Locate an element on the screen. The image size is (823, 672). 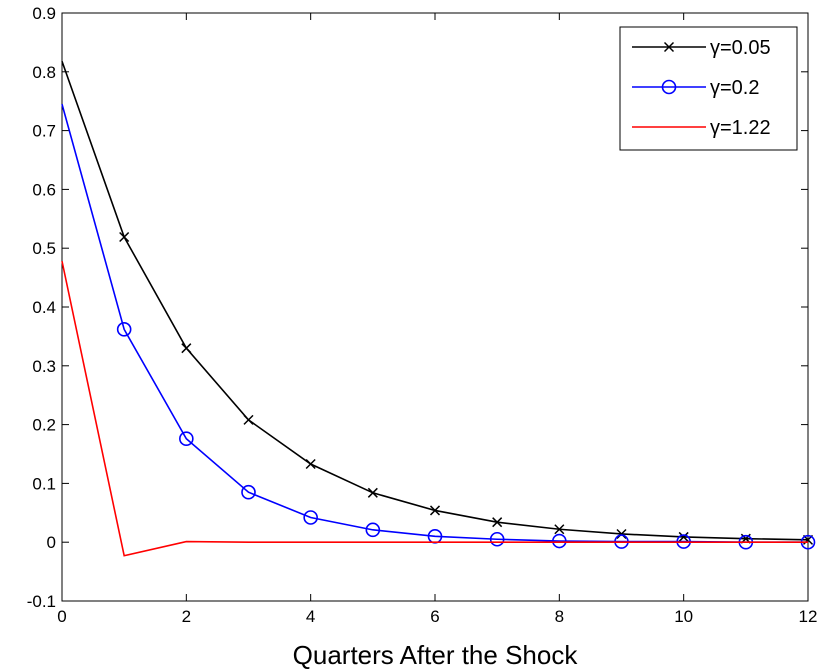
y-tick-label: 0.6 is located at coordinates (44, 189).